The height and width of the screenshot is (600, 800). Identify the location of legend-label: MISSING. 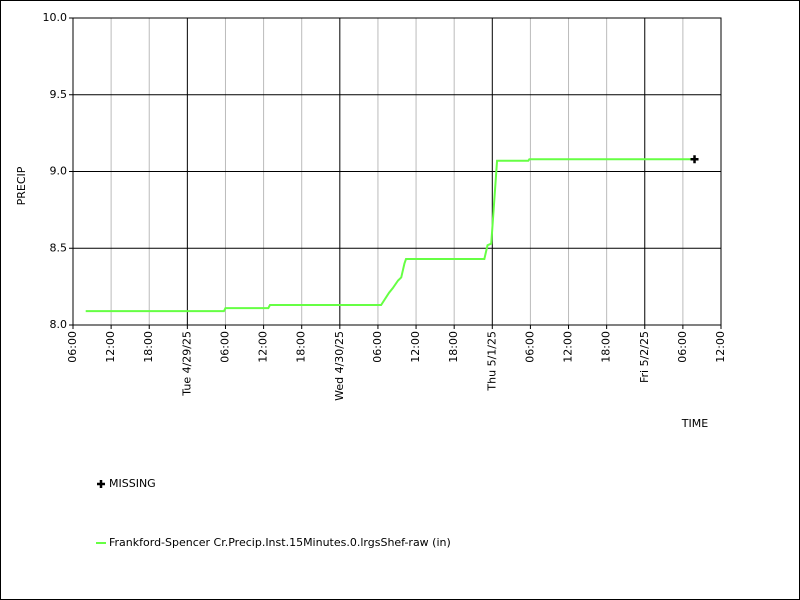
(132, 483).